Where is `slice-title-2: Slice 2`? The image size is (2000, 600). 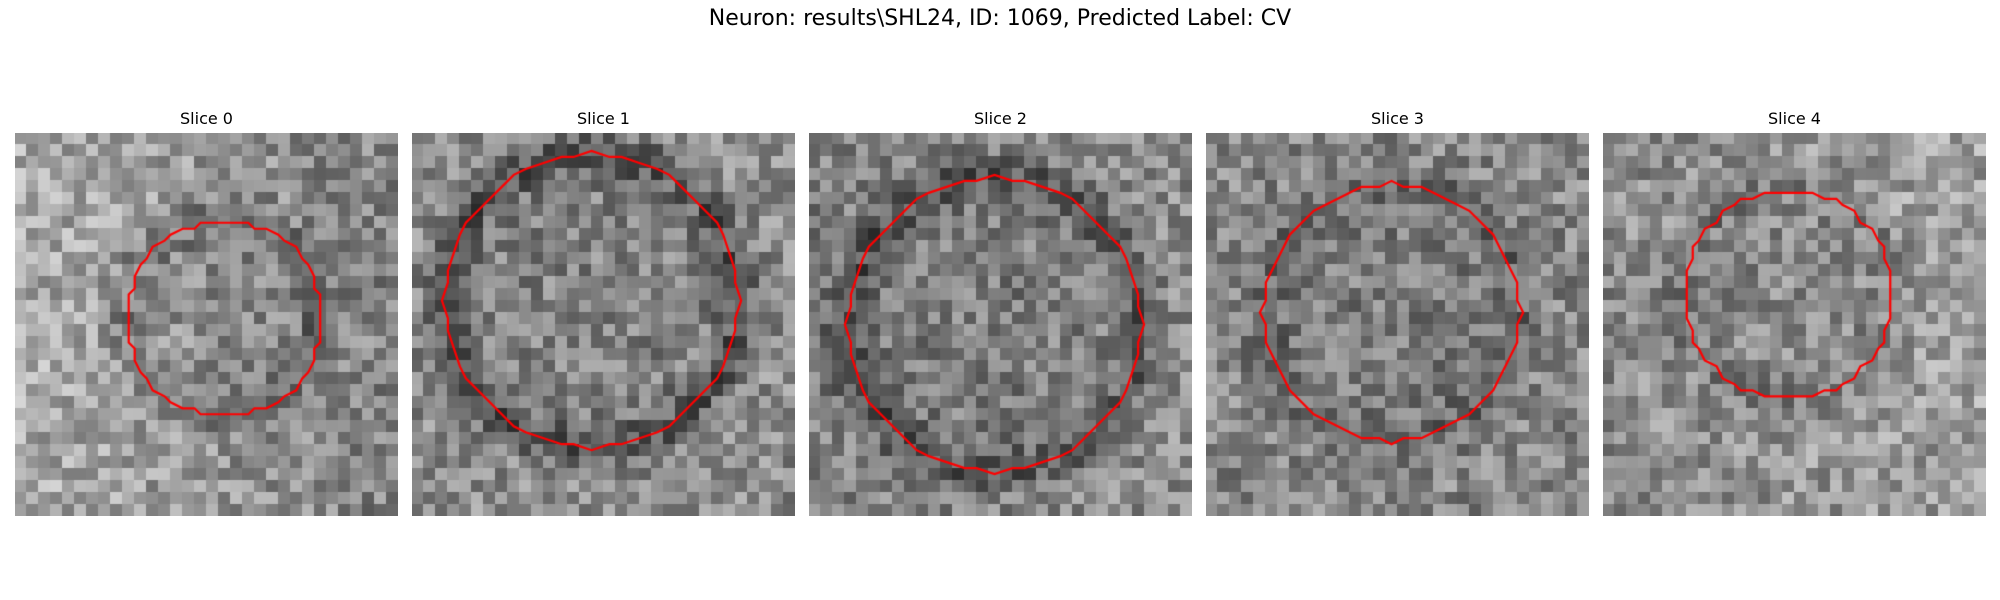 slice-title-2: Slice 2 is located at coordinates (1000, 118).